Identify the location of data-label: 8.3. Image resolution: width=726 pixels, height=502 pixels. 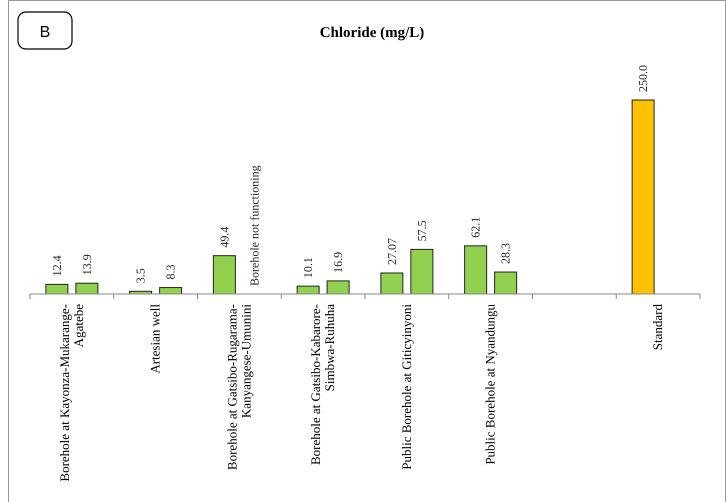
(171, 272).